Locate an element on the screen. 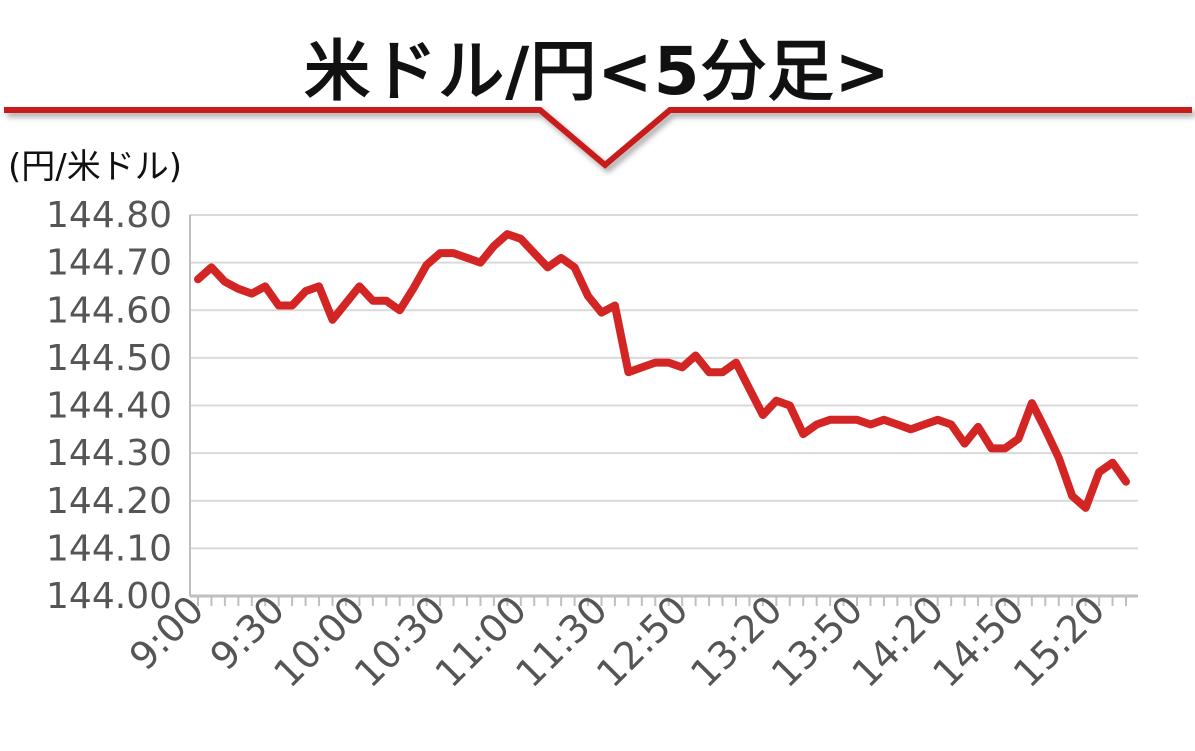 This screenshot has width=1195, height=751. y-tick-label: 144.70 is located at coordinates (109, 263).